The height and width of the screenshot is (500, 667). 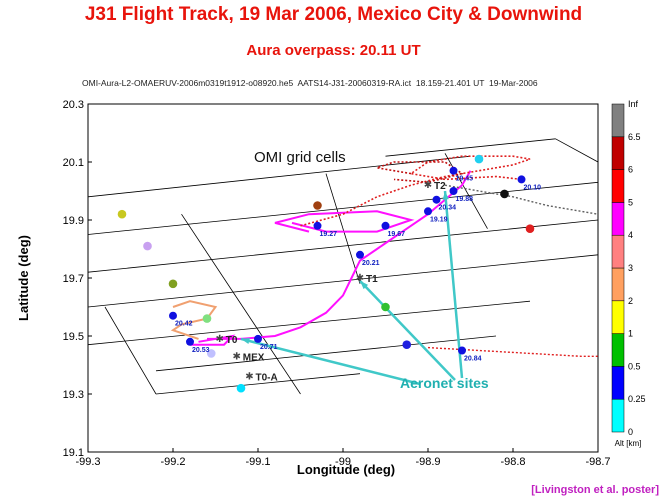 I want to click on y-tick-label: 19.7, so click(x=73, y=279).